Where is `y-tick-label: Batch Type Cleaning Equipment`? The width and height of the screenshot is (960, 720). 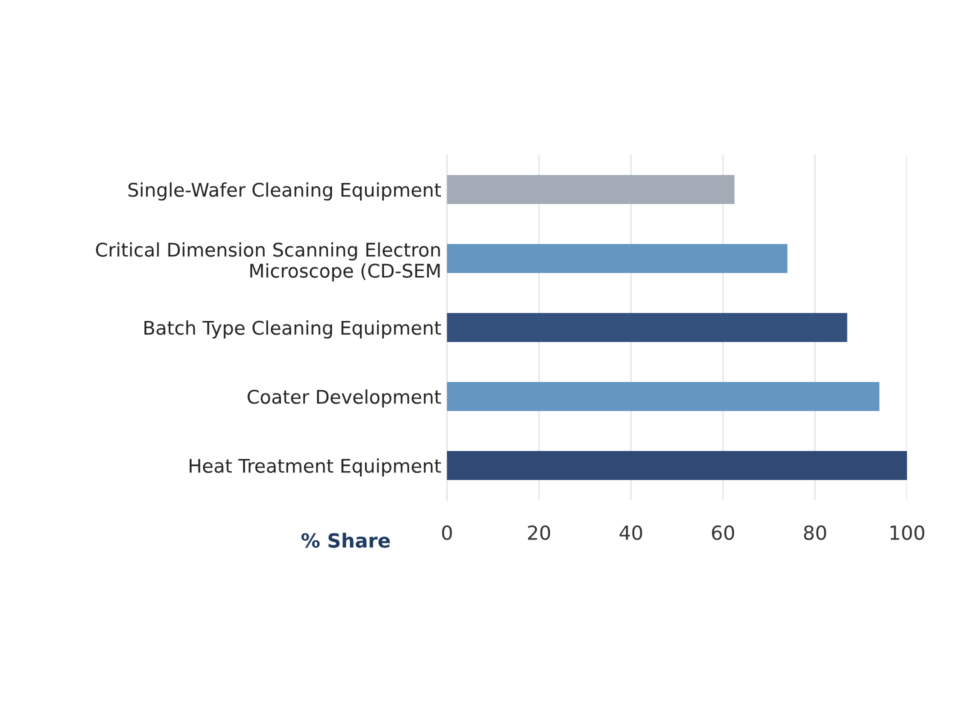 y-tick-label: Batch Type Cleaning Equipment is located at coordinates (292, 329).